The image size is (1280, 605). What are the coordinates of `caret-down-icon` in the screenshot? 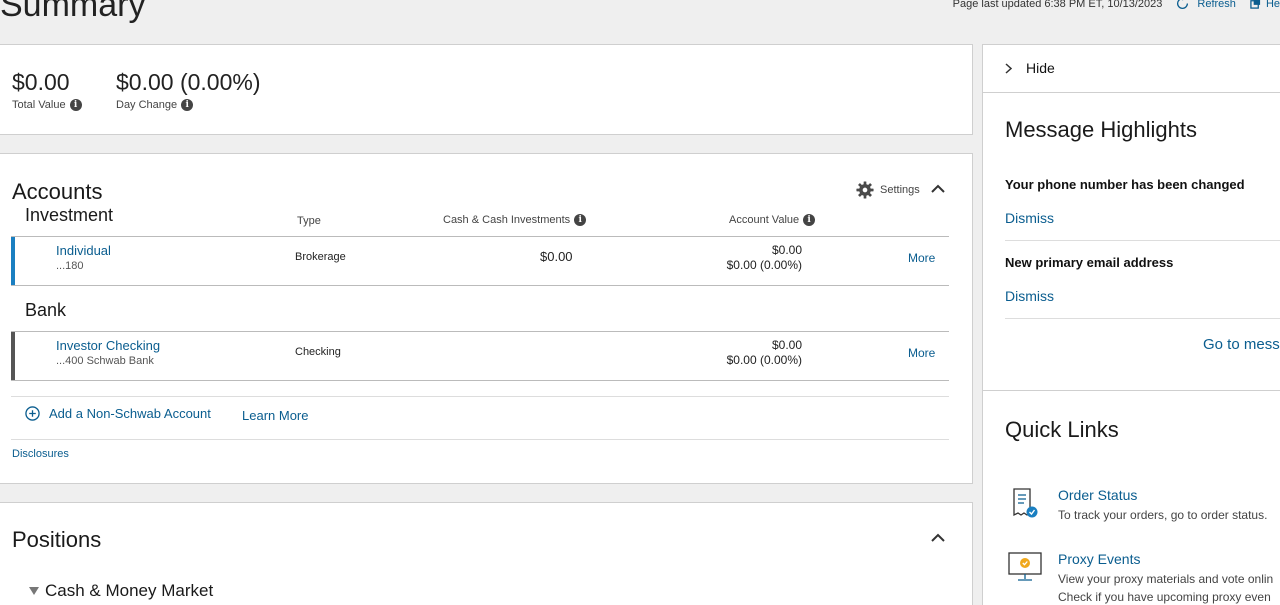 It's located at (34, 591).